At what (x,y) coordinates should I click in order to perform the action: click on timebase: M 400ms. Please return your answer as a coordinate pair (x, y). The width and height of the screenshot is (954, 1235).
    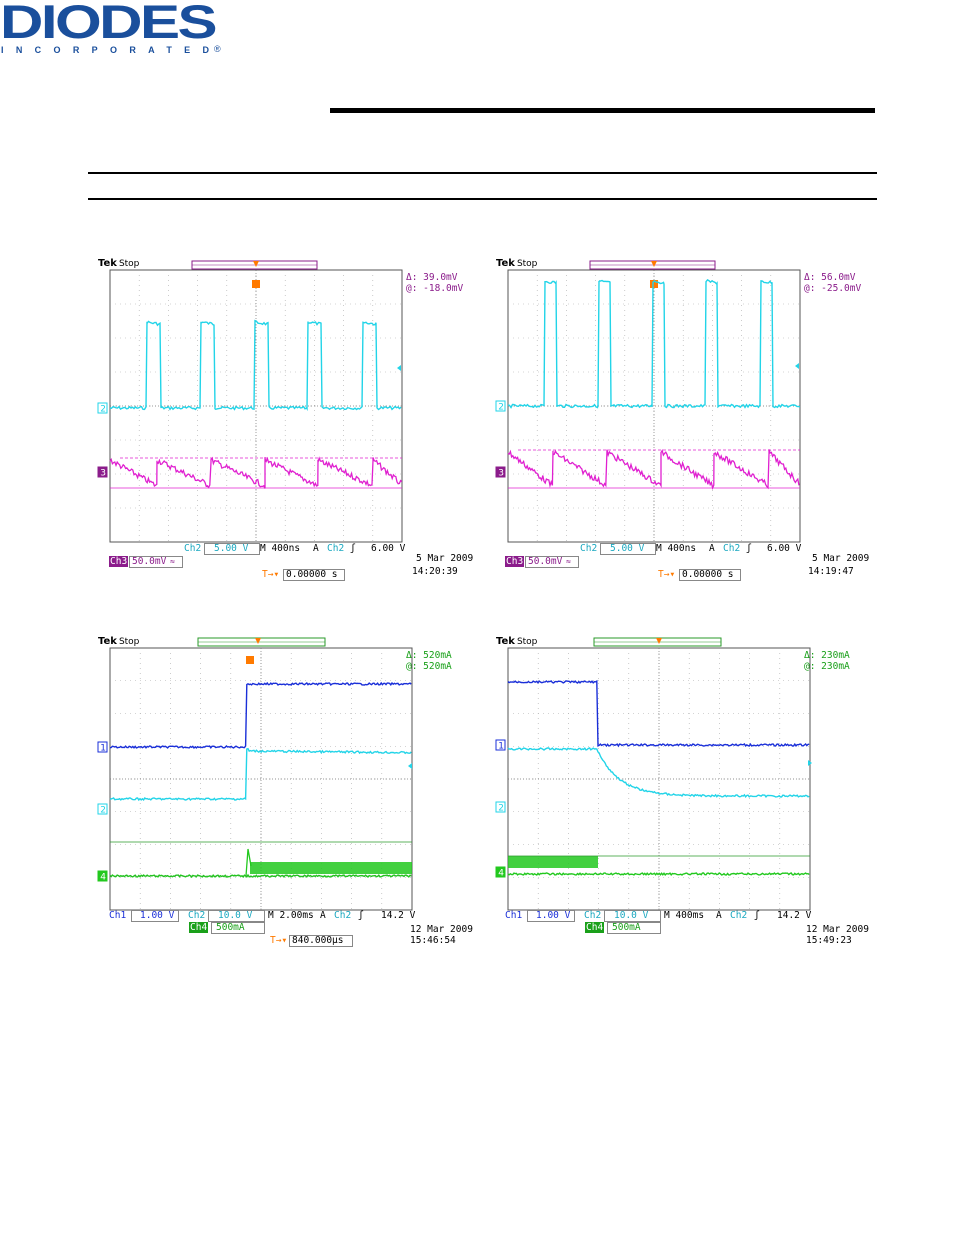
    Looking at the image, I should click on (684, 915).